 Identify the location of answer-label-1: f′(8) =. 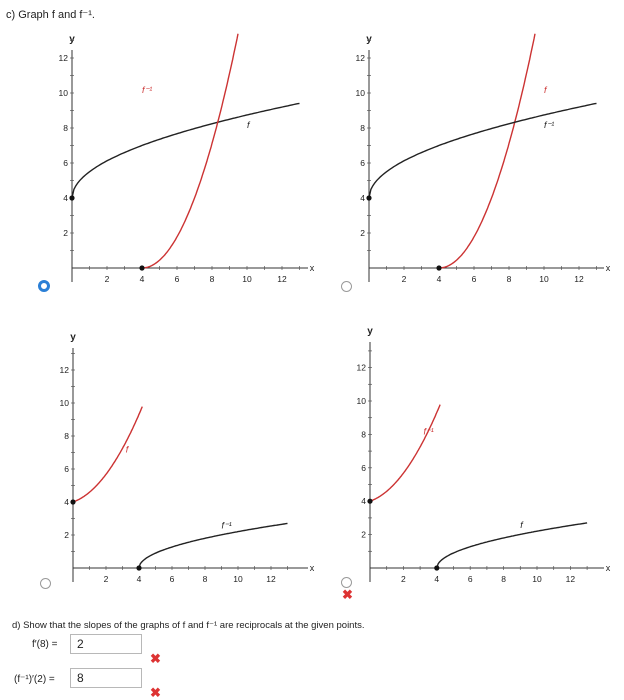
(45, 644).